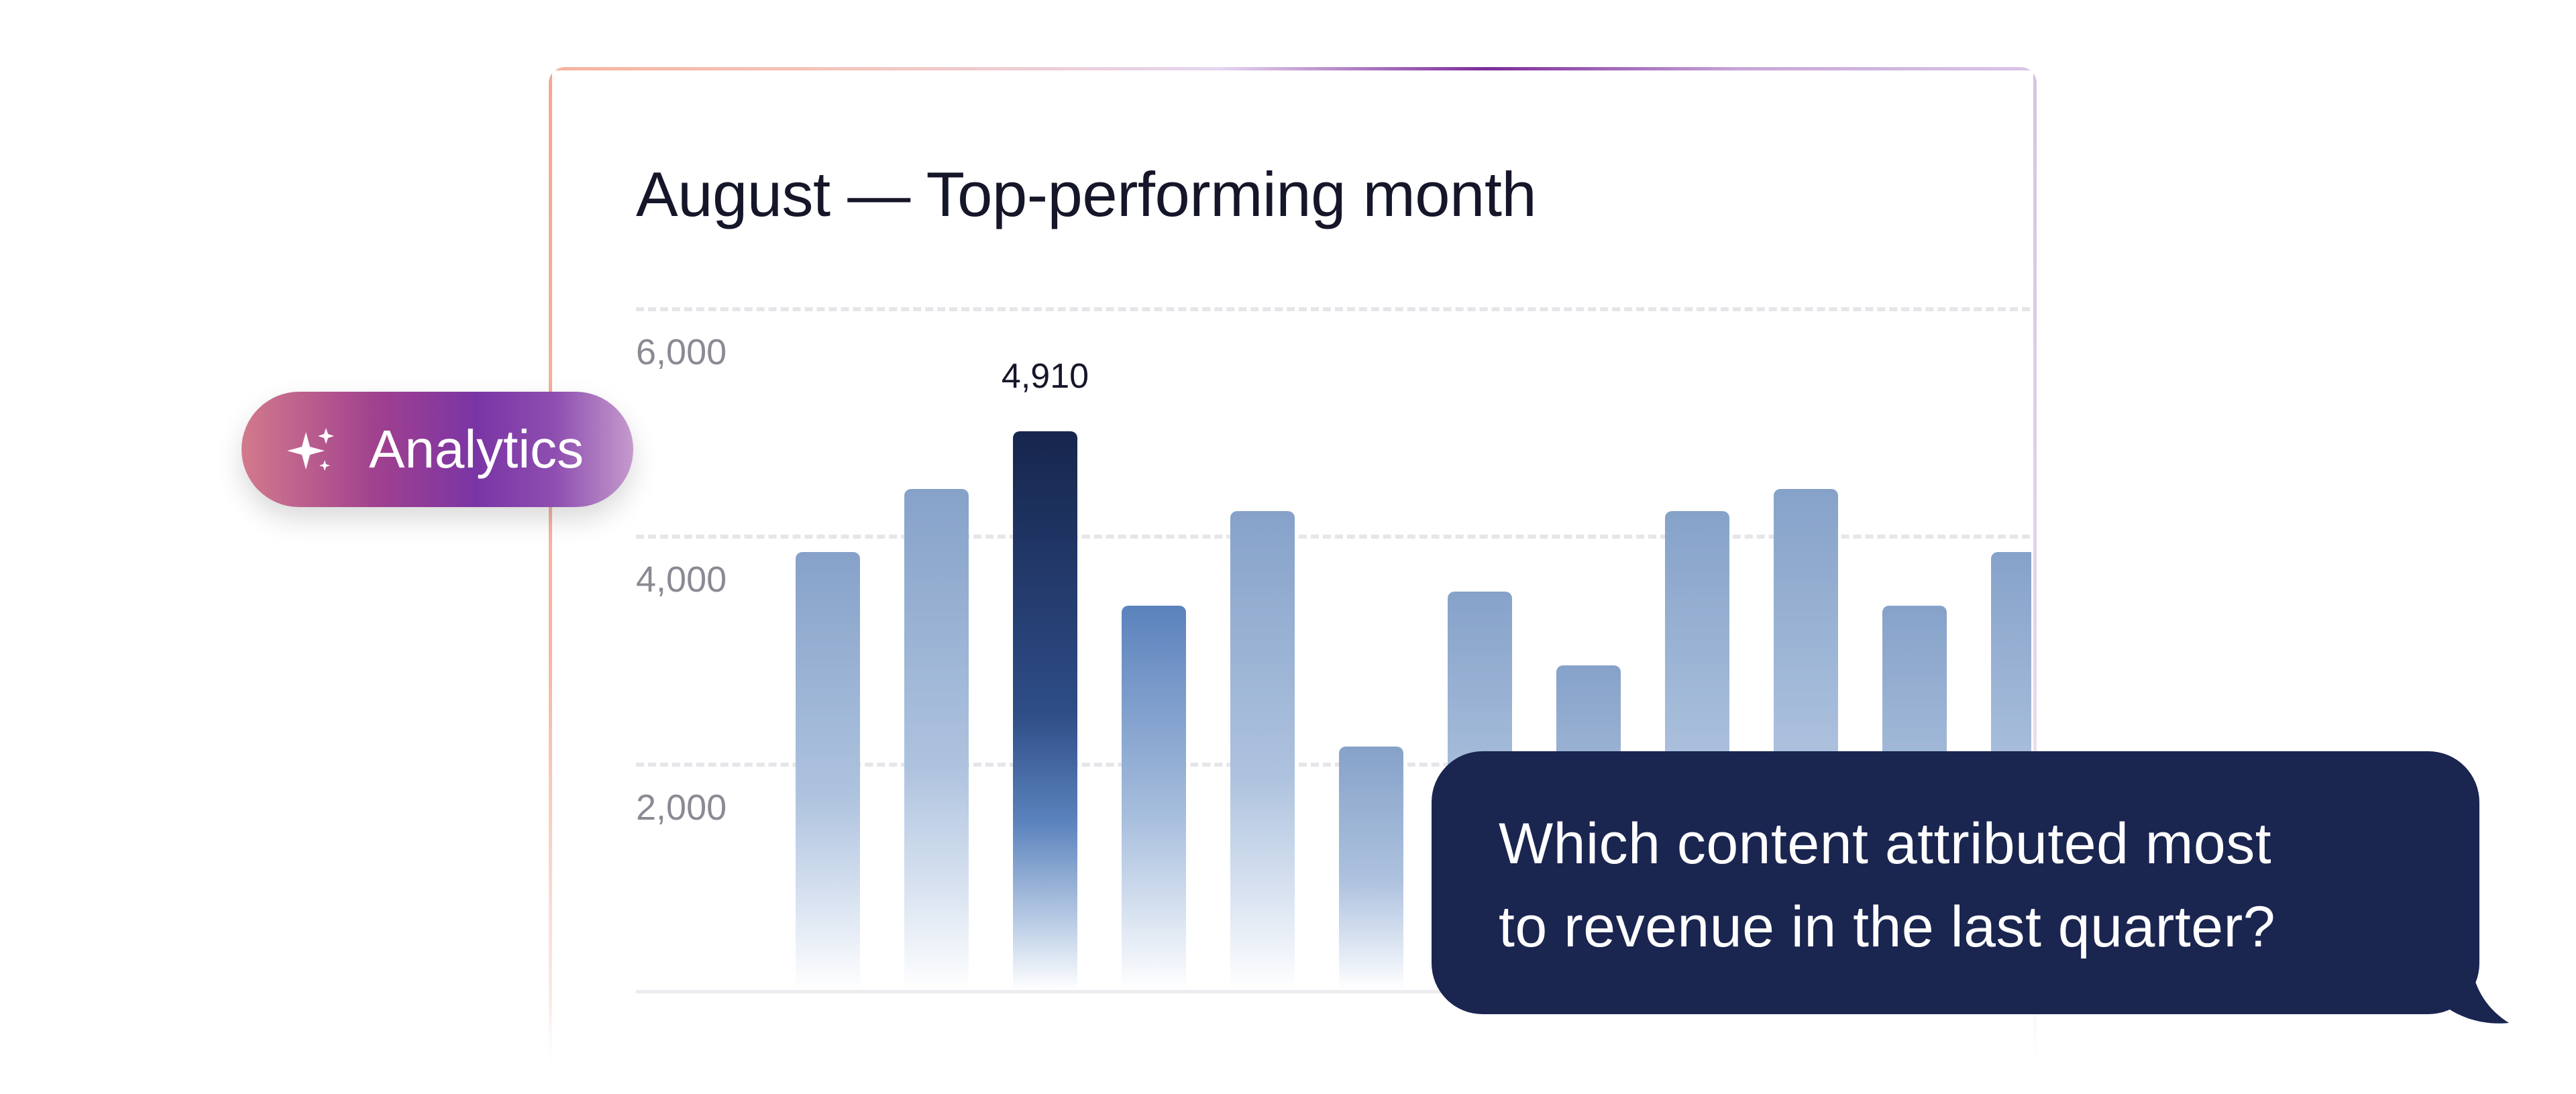  What do you see at coordinates (476, 449) in the screenshot?
I see `analytics-badge-label: Analytics` at bounding box center [476, 449].